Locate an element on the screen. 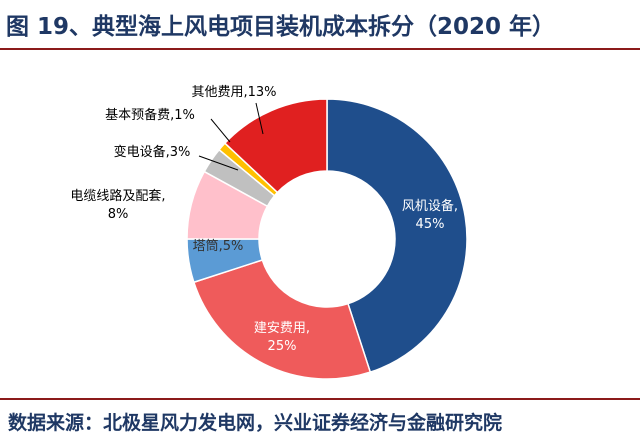 This screenshot has width=640, height=441. title-divider is located at coordinates (320, 49).